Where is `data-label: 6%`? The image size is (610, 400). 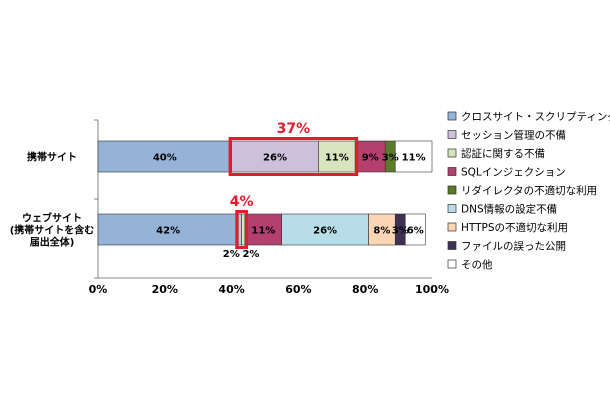
data-label: 6% is located at coordinates (415, 231).